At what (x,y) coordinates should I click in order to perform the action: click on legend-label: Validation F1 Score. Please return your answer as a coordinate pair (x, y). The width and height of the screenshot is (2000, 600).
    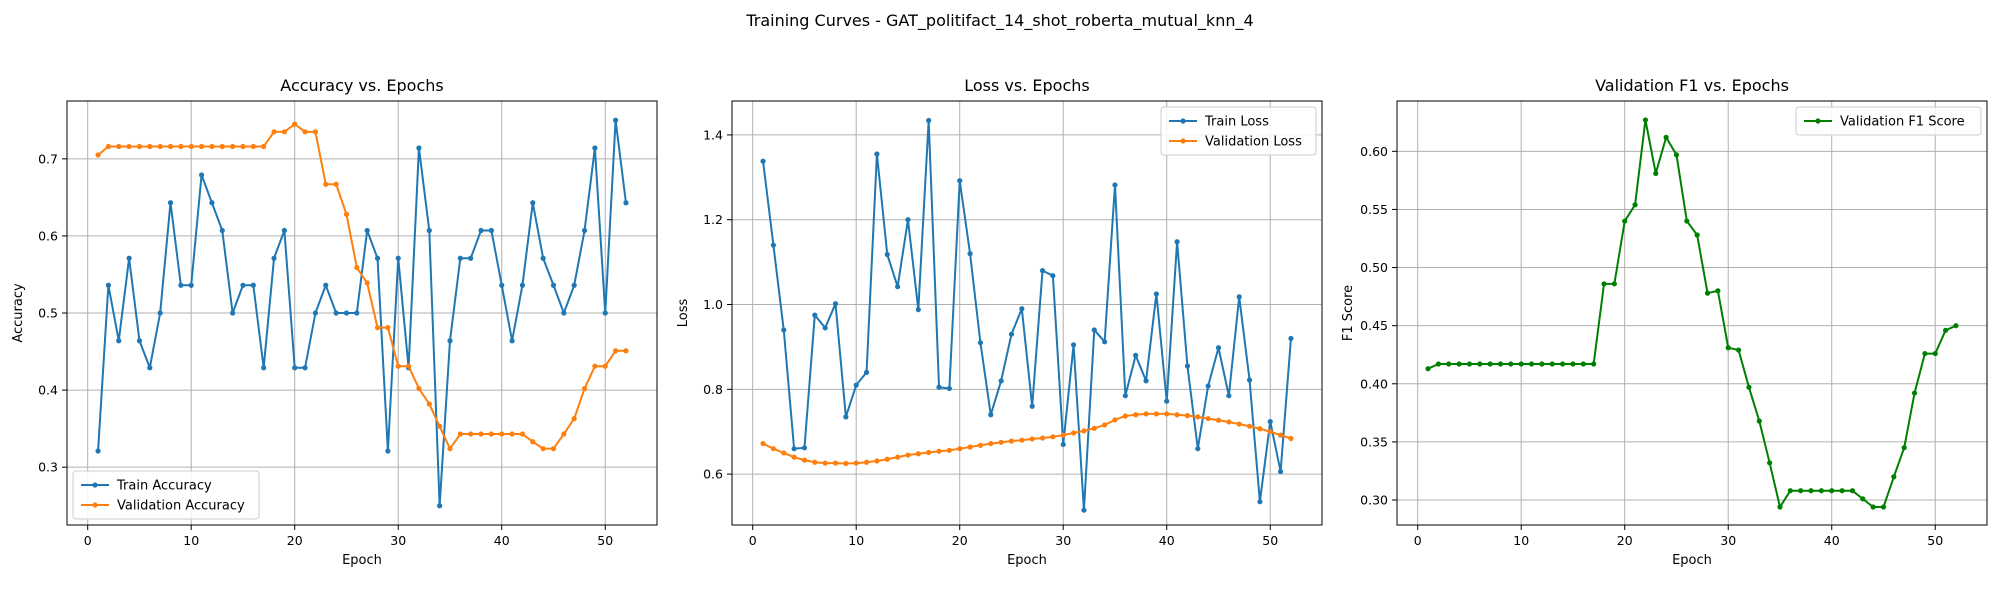
    Looking at the image, I should click on (1902, 122).